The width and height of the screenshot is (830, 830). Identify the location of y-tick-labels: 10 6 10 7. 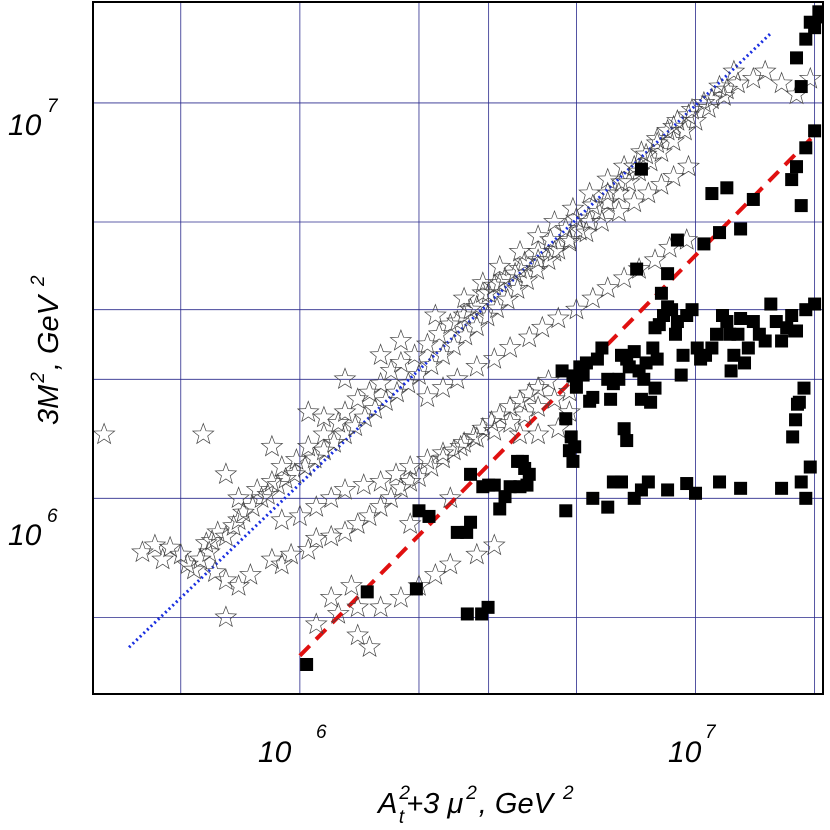
(33, 324).